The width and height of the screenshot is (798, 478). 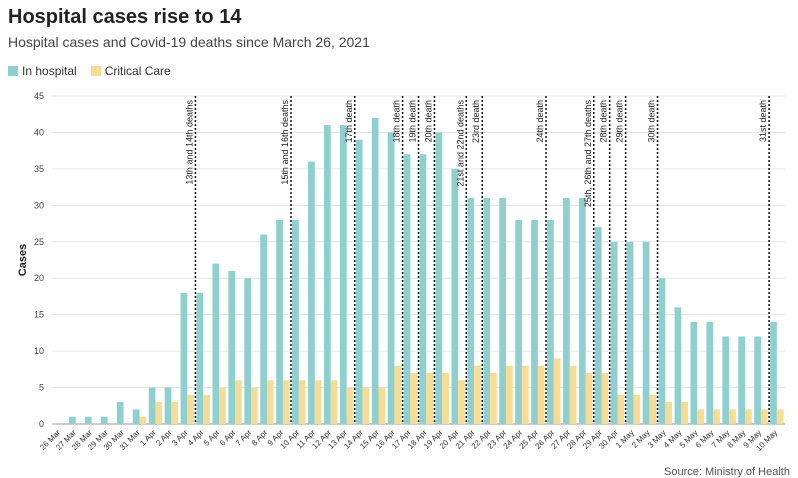 I want to click on y-tick-label: 10, so click(x=39, y=351).